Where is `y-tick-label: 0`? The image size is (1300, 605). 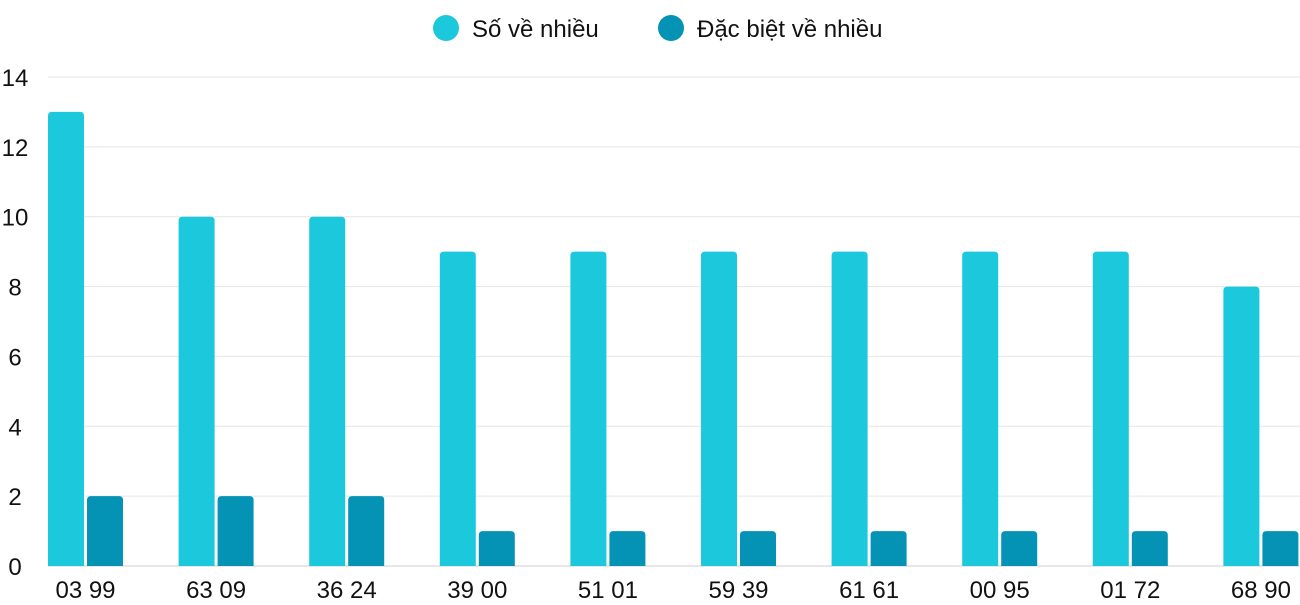 y-tick-label: 0 is located at coordinates (14, 567).